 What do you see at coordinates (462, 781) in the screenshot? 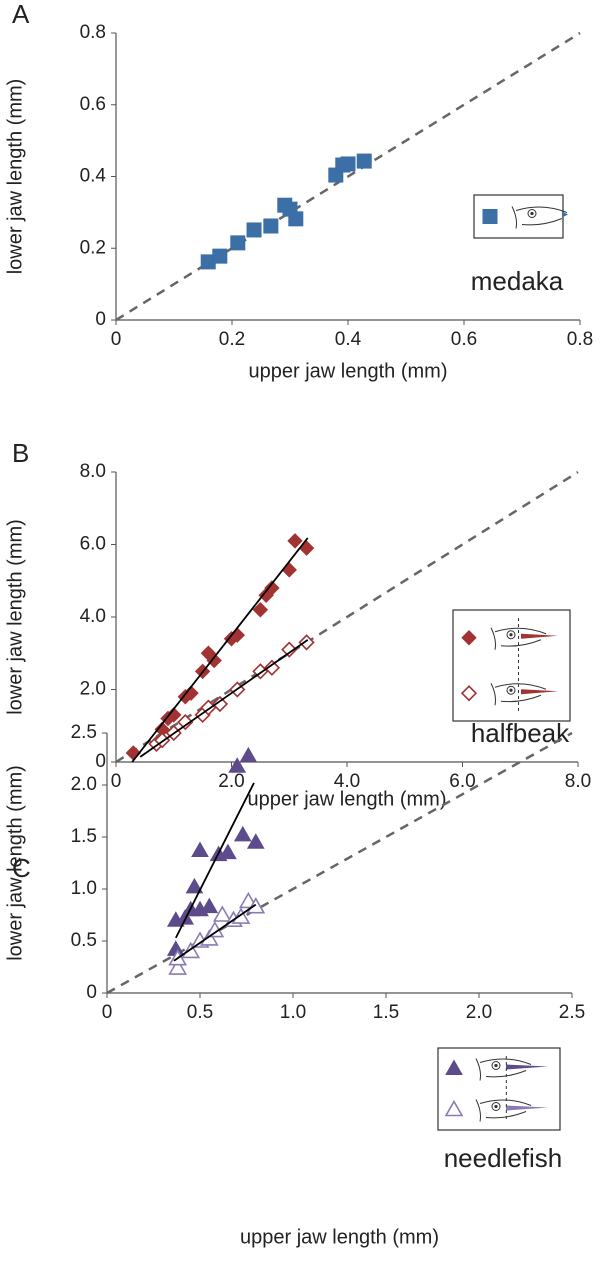
I see `x-tick-label: 6.0` at bounding box center [462, 781].